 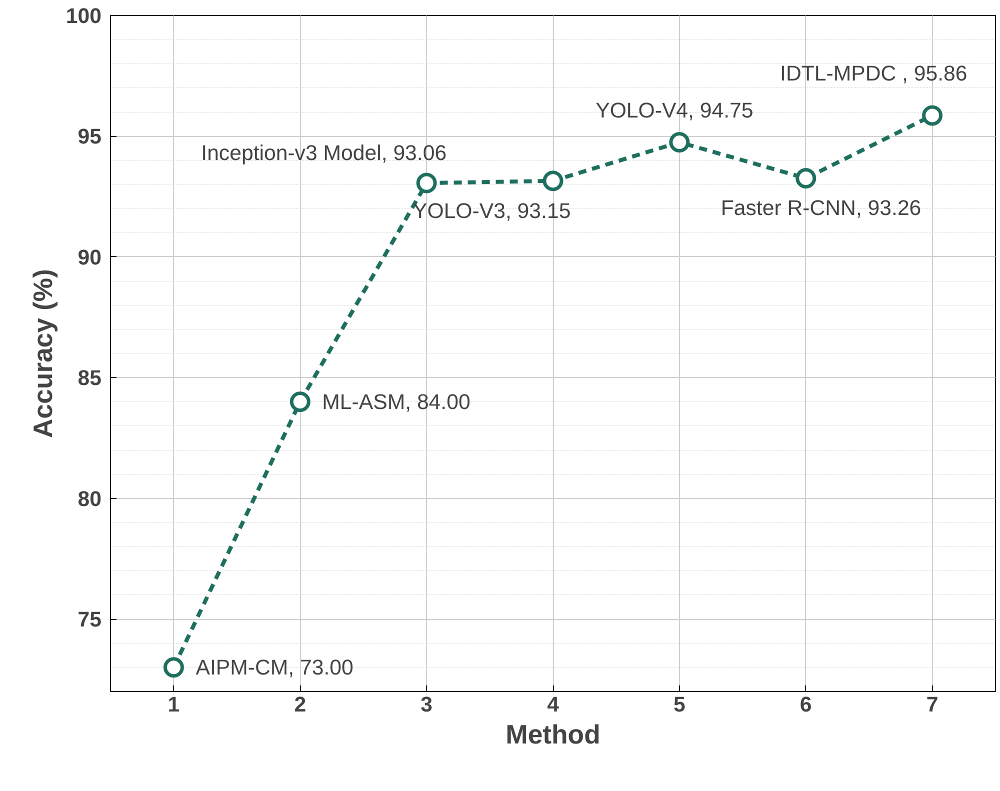 I want to click on x-tick-label: 1, so click(x=174, y=704).